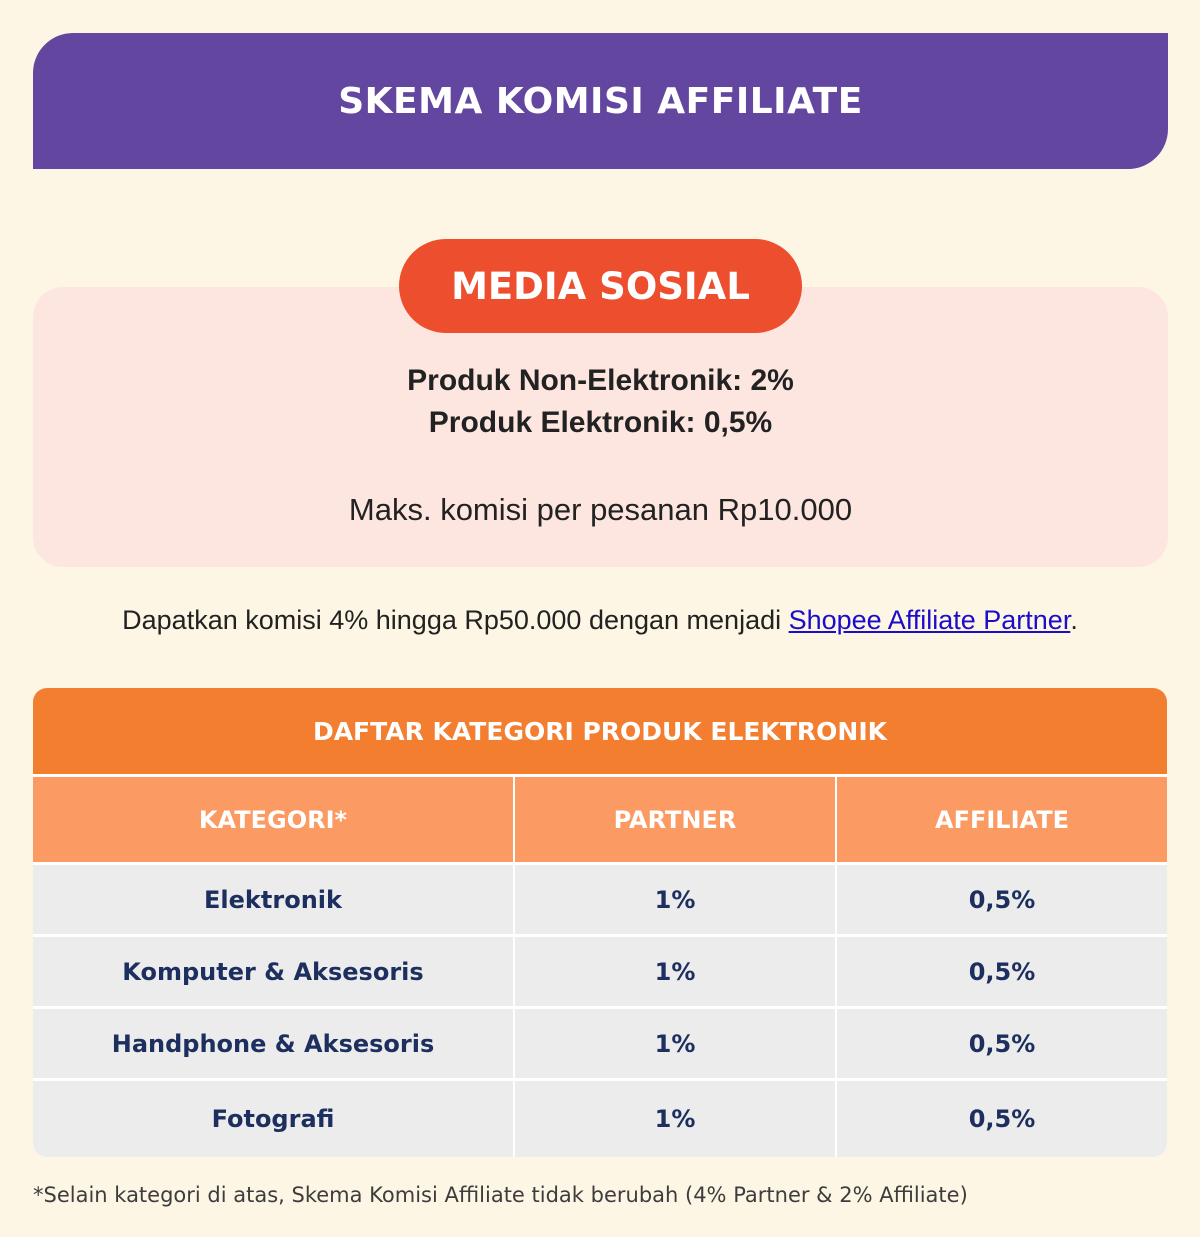 The height and width of the screenshot is (1237, 1200). I want to click on cell-kategori: Elektronik, so click(273, 899).